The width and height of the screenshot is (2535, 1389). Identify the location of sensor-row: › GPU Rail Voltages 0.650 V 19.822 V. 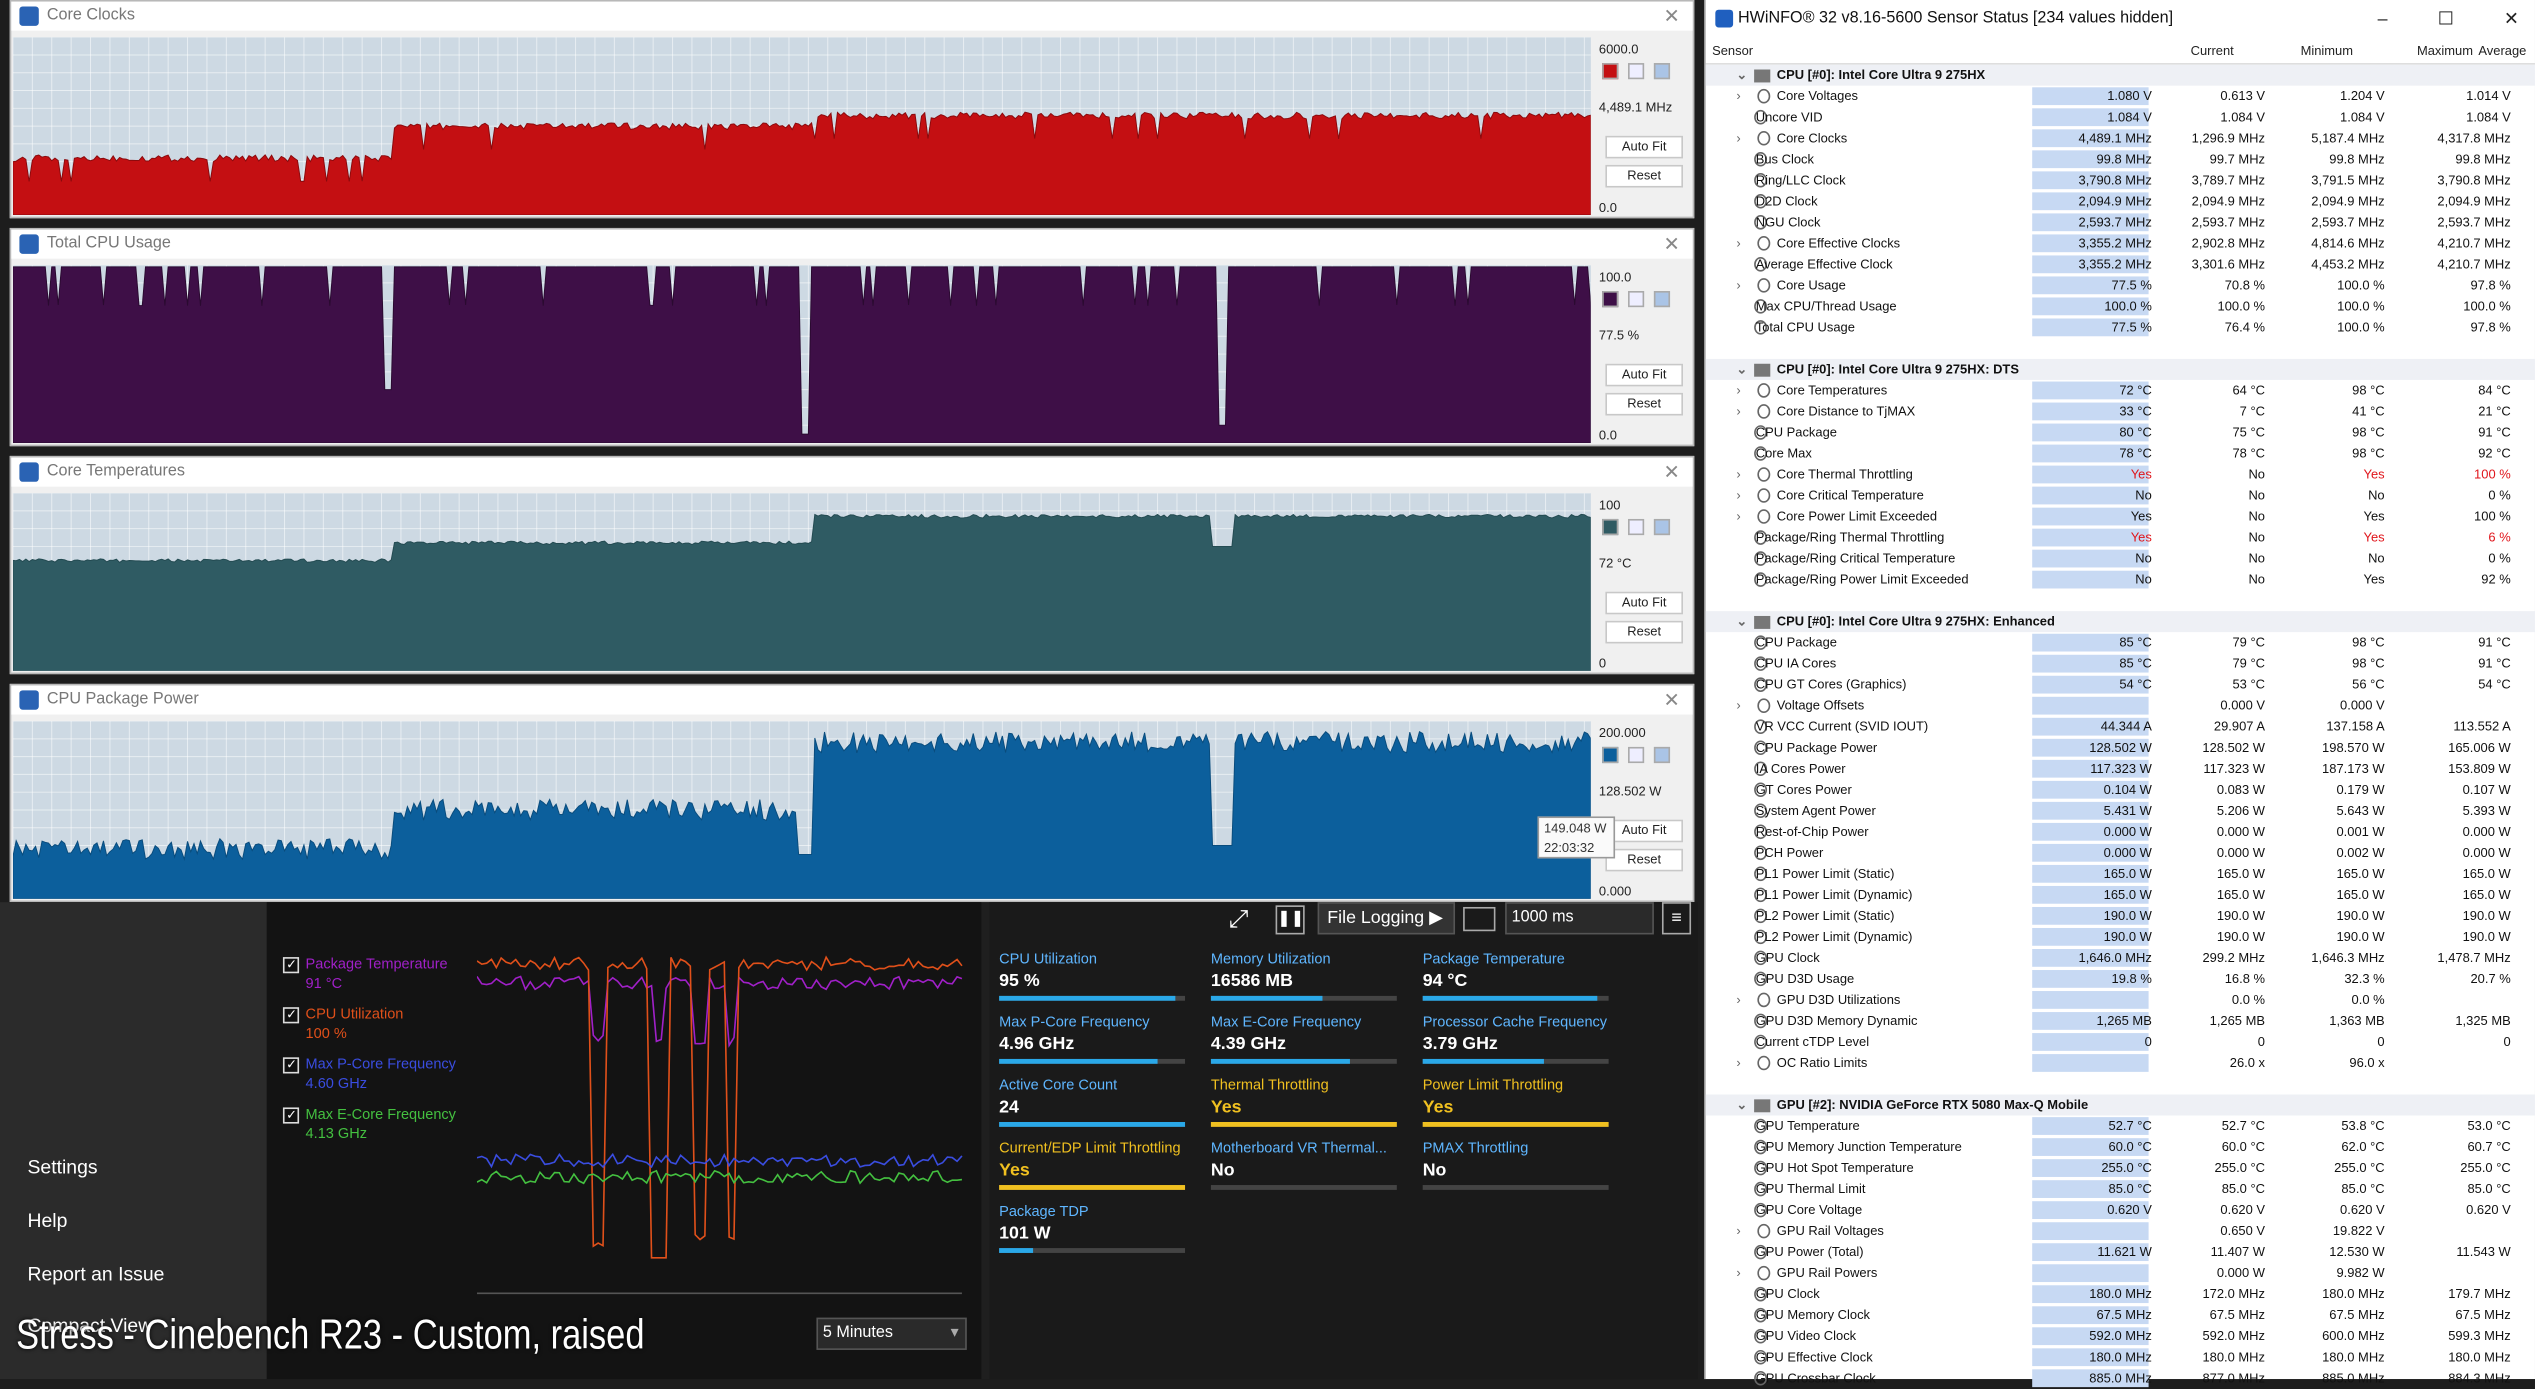
(2120, 1231).